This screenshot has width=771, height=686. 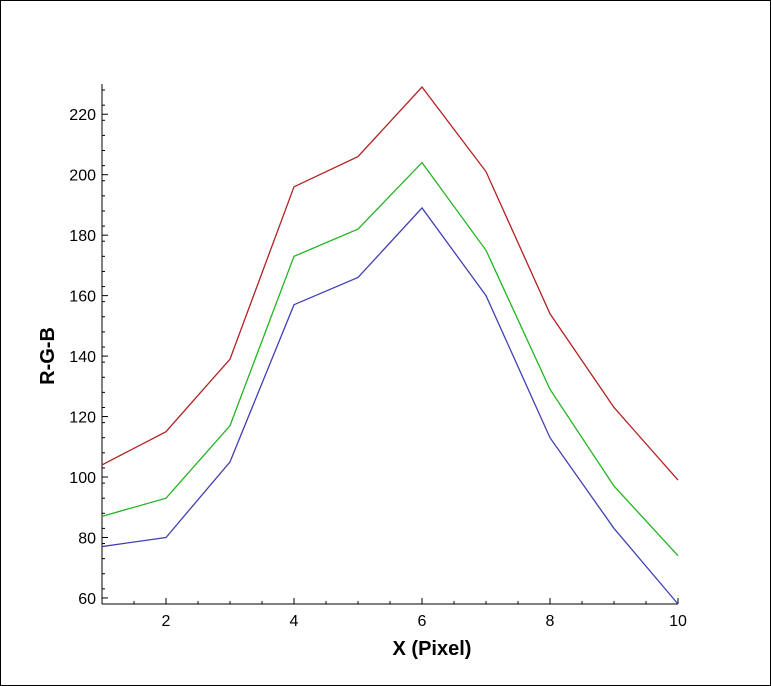 I want to click on y-tick-label: 60, so click(x=87, y=599).